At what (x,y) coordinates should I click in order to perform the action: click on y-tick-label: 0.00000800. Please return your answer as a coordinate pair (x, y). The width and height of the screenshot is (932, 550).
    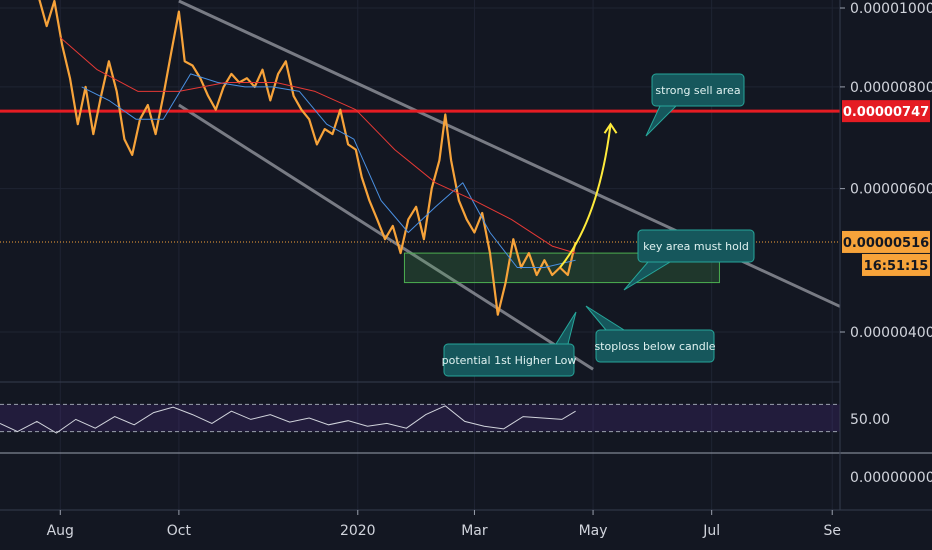
    Looking at the image, I should click on (891, 88).